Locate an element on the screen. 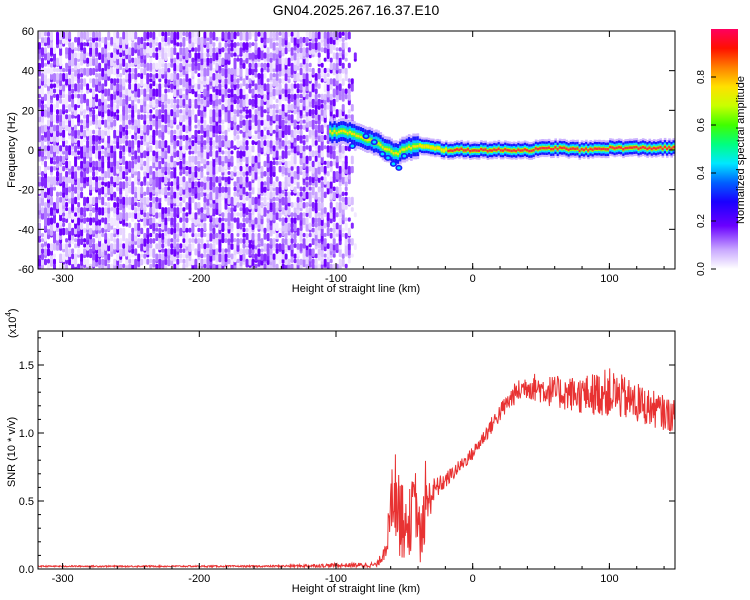  signal-blob-core is located at coordinates (382, 154).